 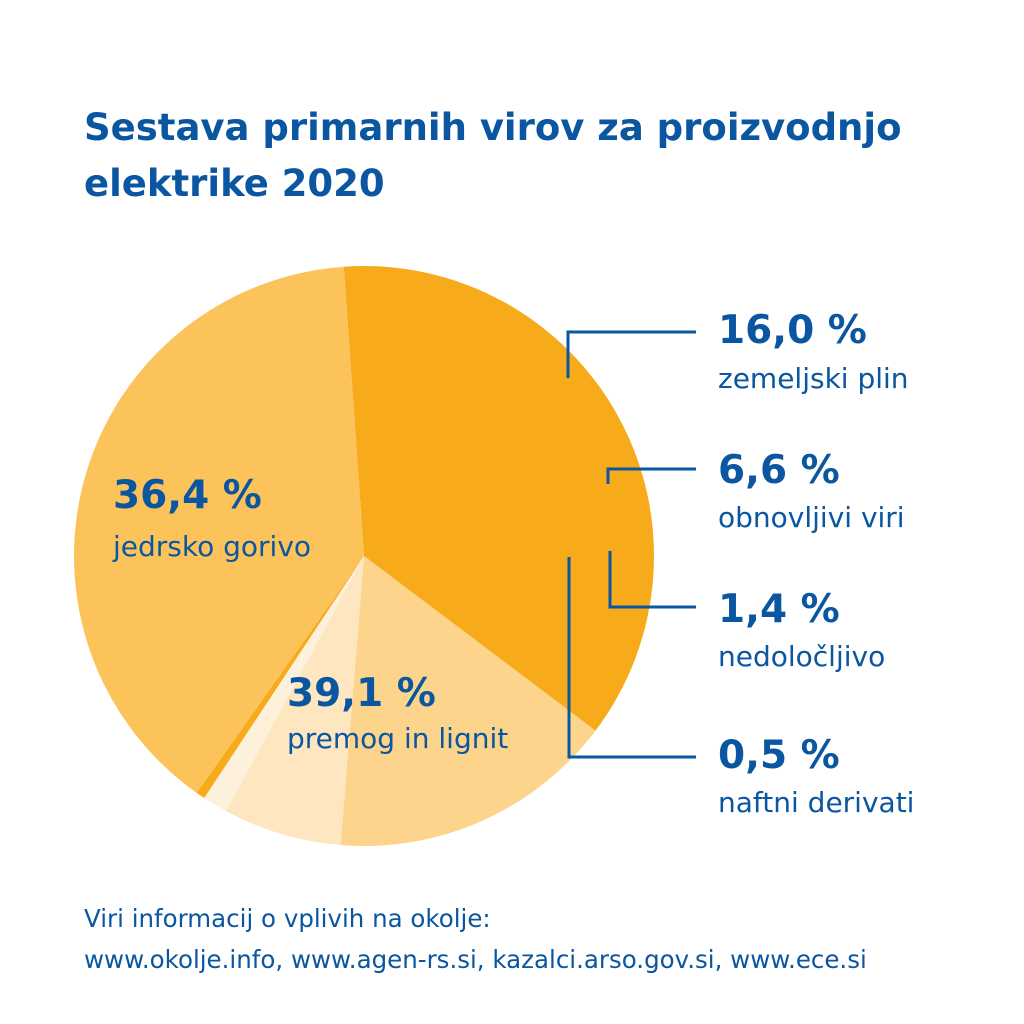 I want to click on pie-slice-nedolocljivo, so click(x=284, y=684).